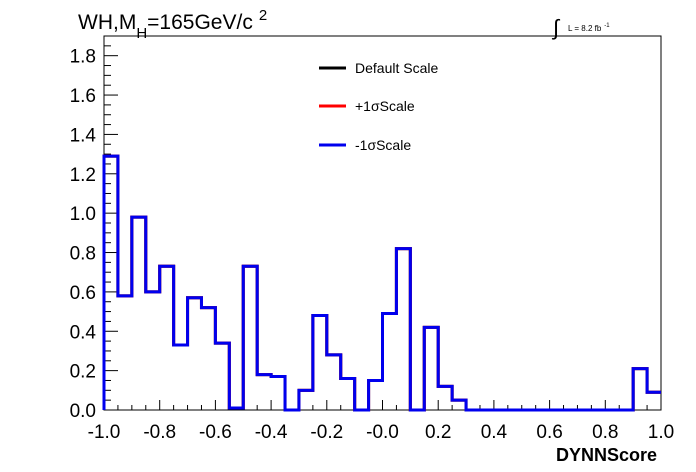 Image resolution: width=696 pixels, height=472 pixels. I want to click on x-tick-label: -1.0, so click(104, 432).